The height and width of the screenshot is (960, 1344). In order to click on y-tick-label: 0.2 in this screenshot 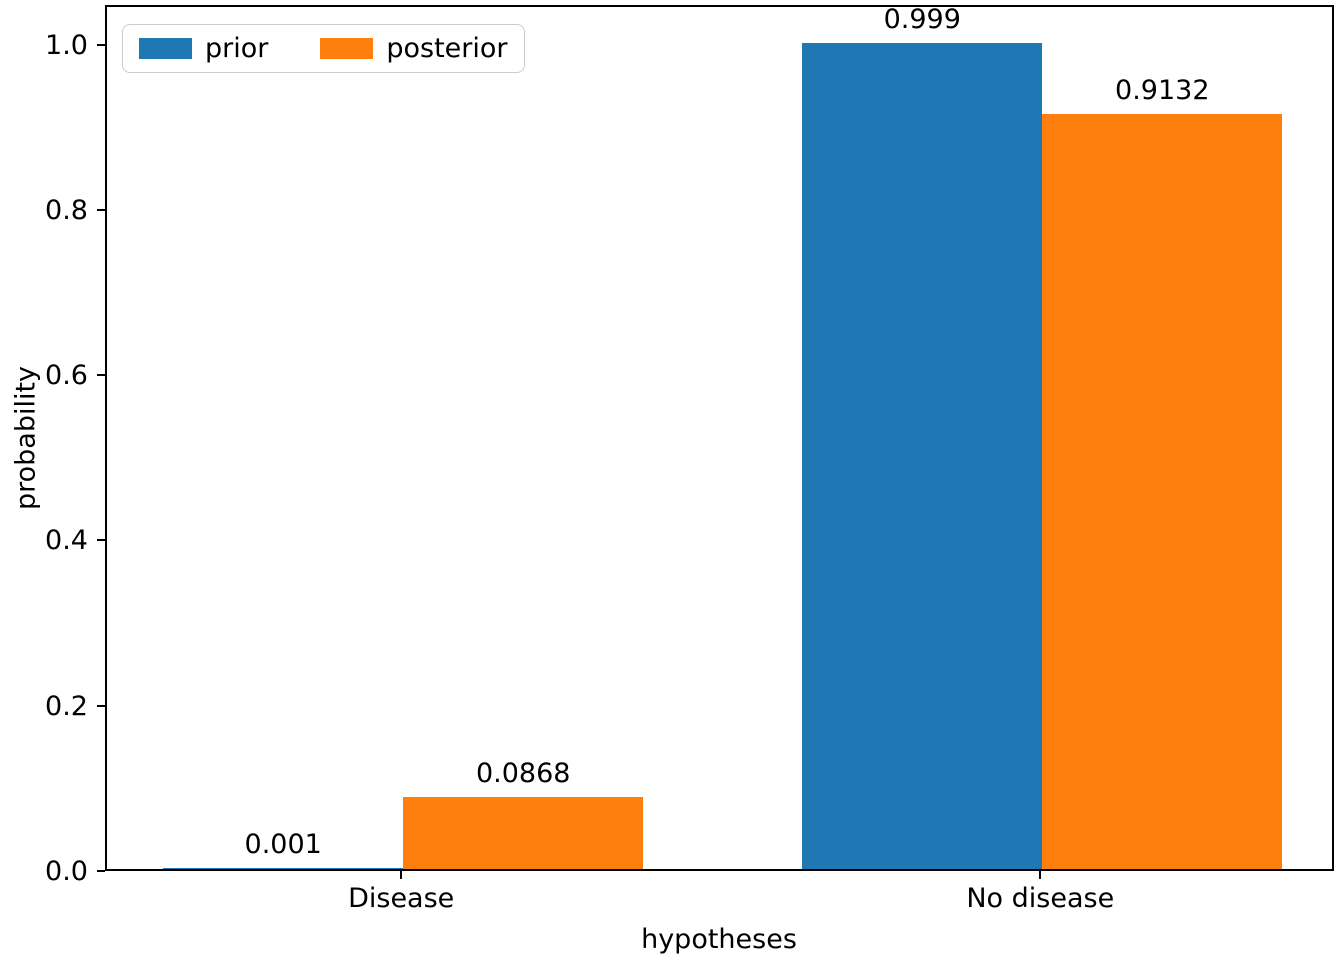, I will do `click(66, 706)`.